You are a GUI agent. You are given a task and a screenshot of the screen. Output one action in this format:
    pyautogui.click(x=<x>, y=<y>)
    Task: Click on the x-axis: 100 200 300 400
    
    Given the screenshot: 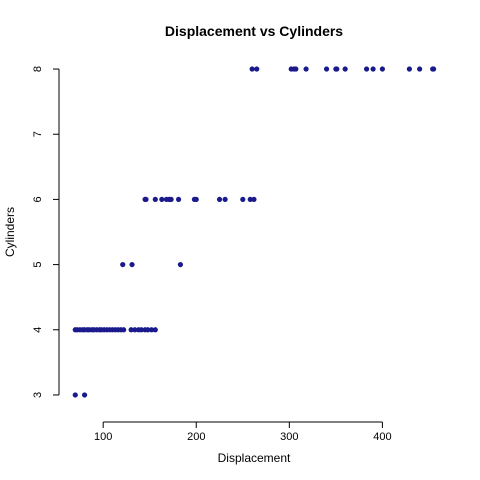 What is the action you would take?
    pyautogui.click(x=243, y=432)
    